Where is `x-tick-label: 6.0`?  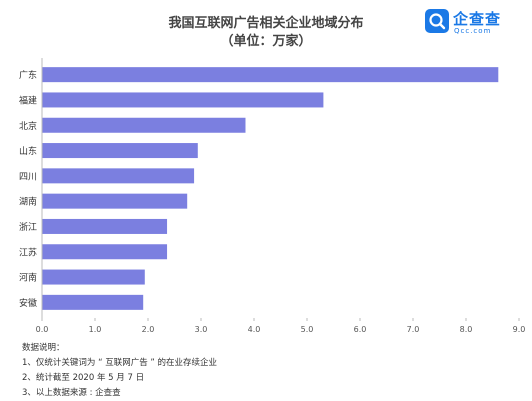 x-tick-label: 6.0 is located at coordinates (360, 329).